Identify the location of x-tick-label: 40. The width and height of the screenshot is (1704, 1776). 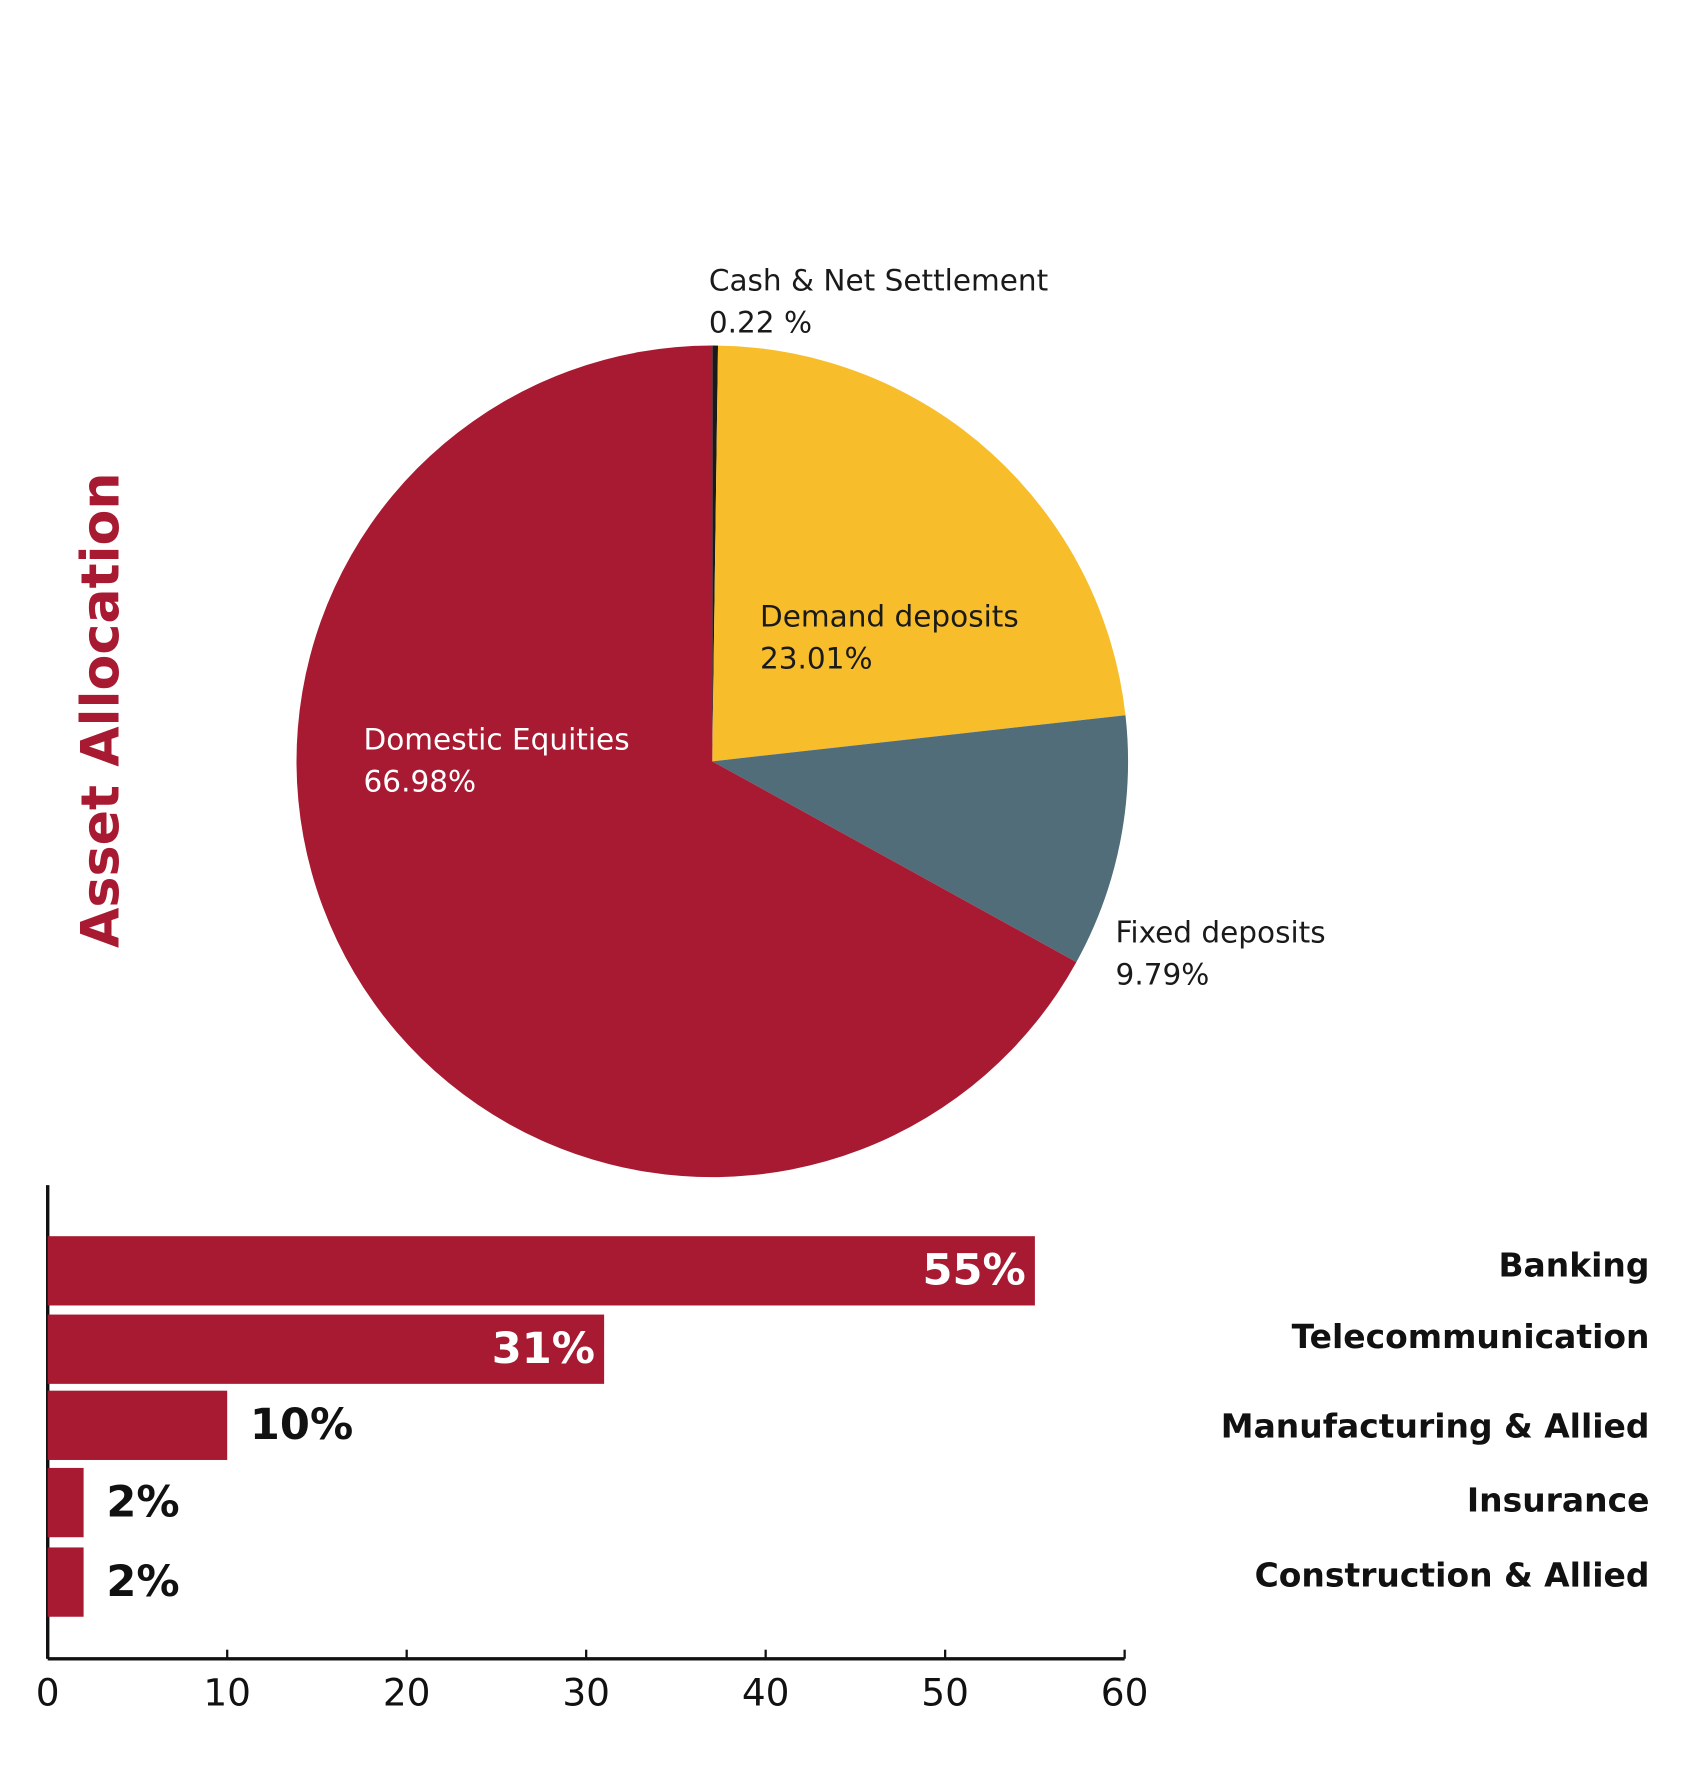
(766, 1693).